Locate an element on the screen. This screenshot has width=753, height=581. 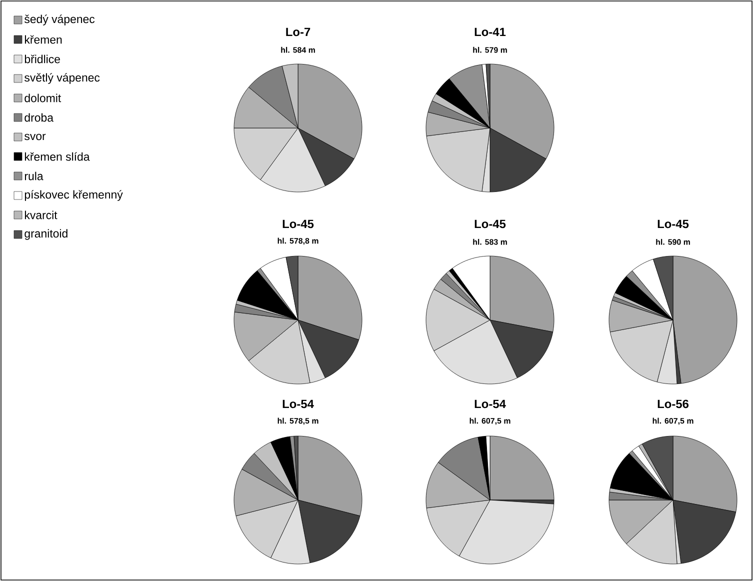
legend-label: dolomit is located at coordinates (43, 98).